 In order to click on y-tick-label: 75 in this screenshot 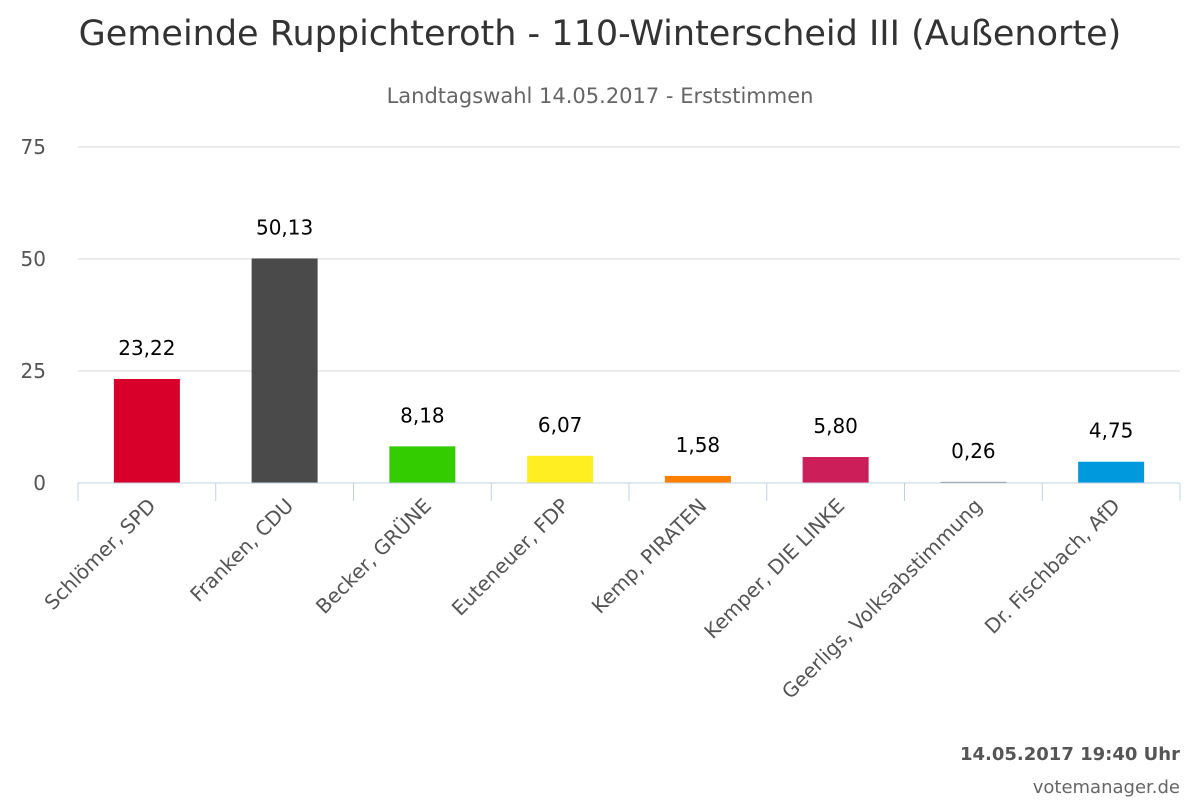, I will do `click(33, 147)`.